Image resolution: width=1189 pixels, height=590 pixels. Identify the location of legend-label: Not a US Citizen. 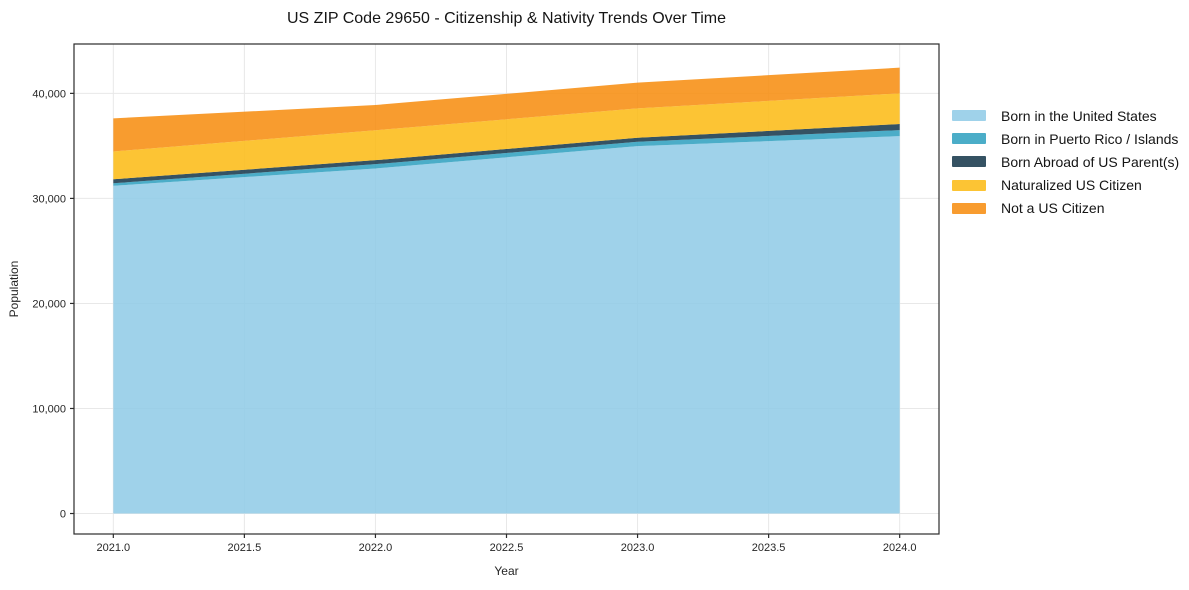
(1053, 208).